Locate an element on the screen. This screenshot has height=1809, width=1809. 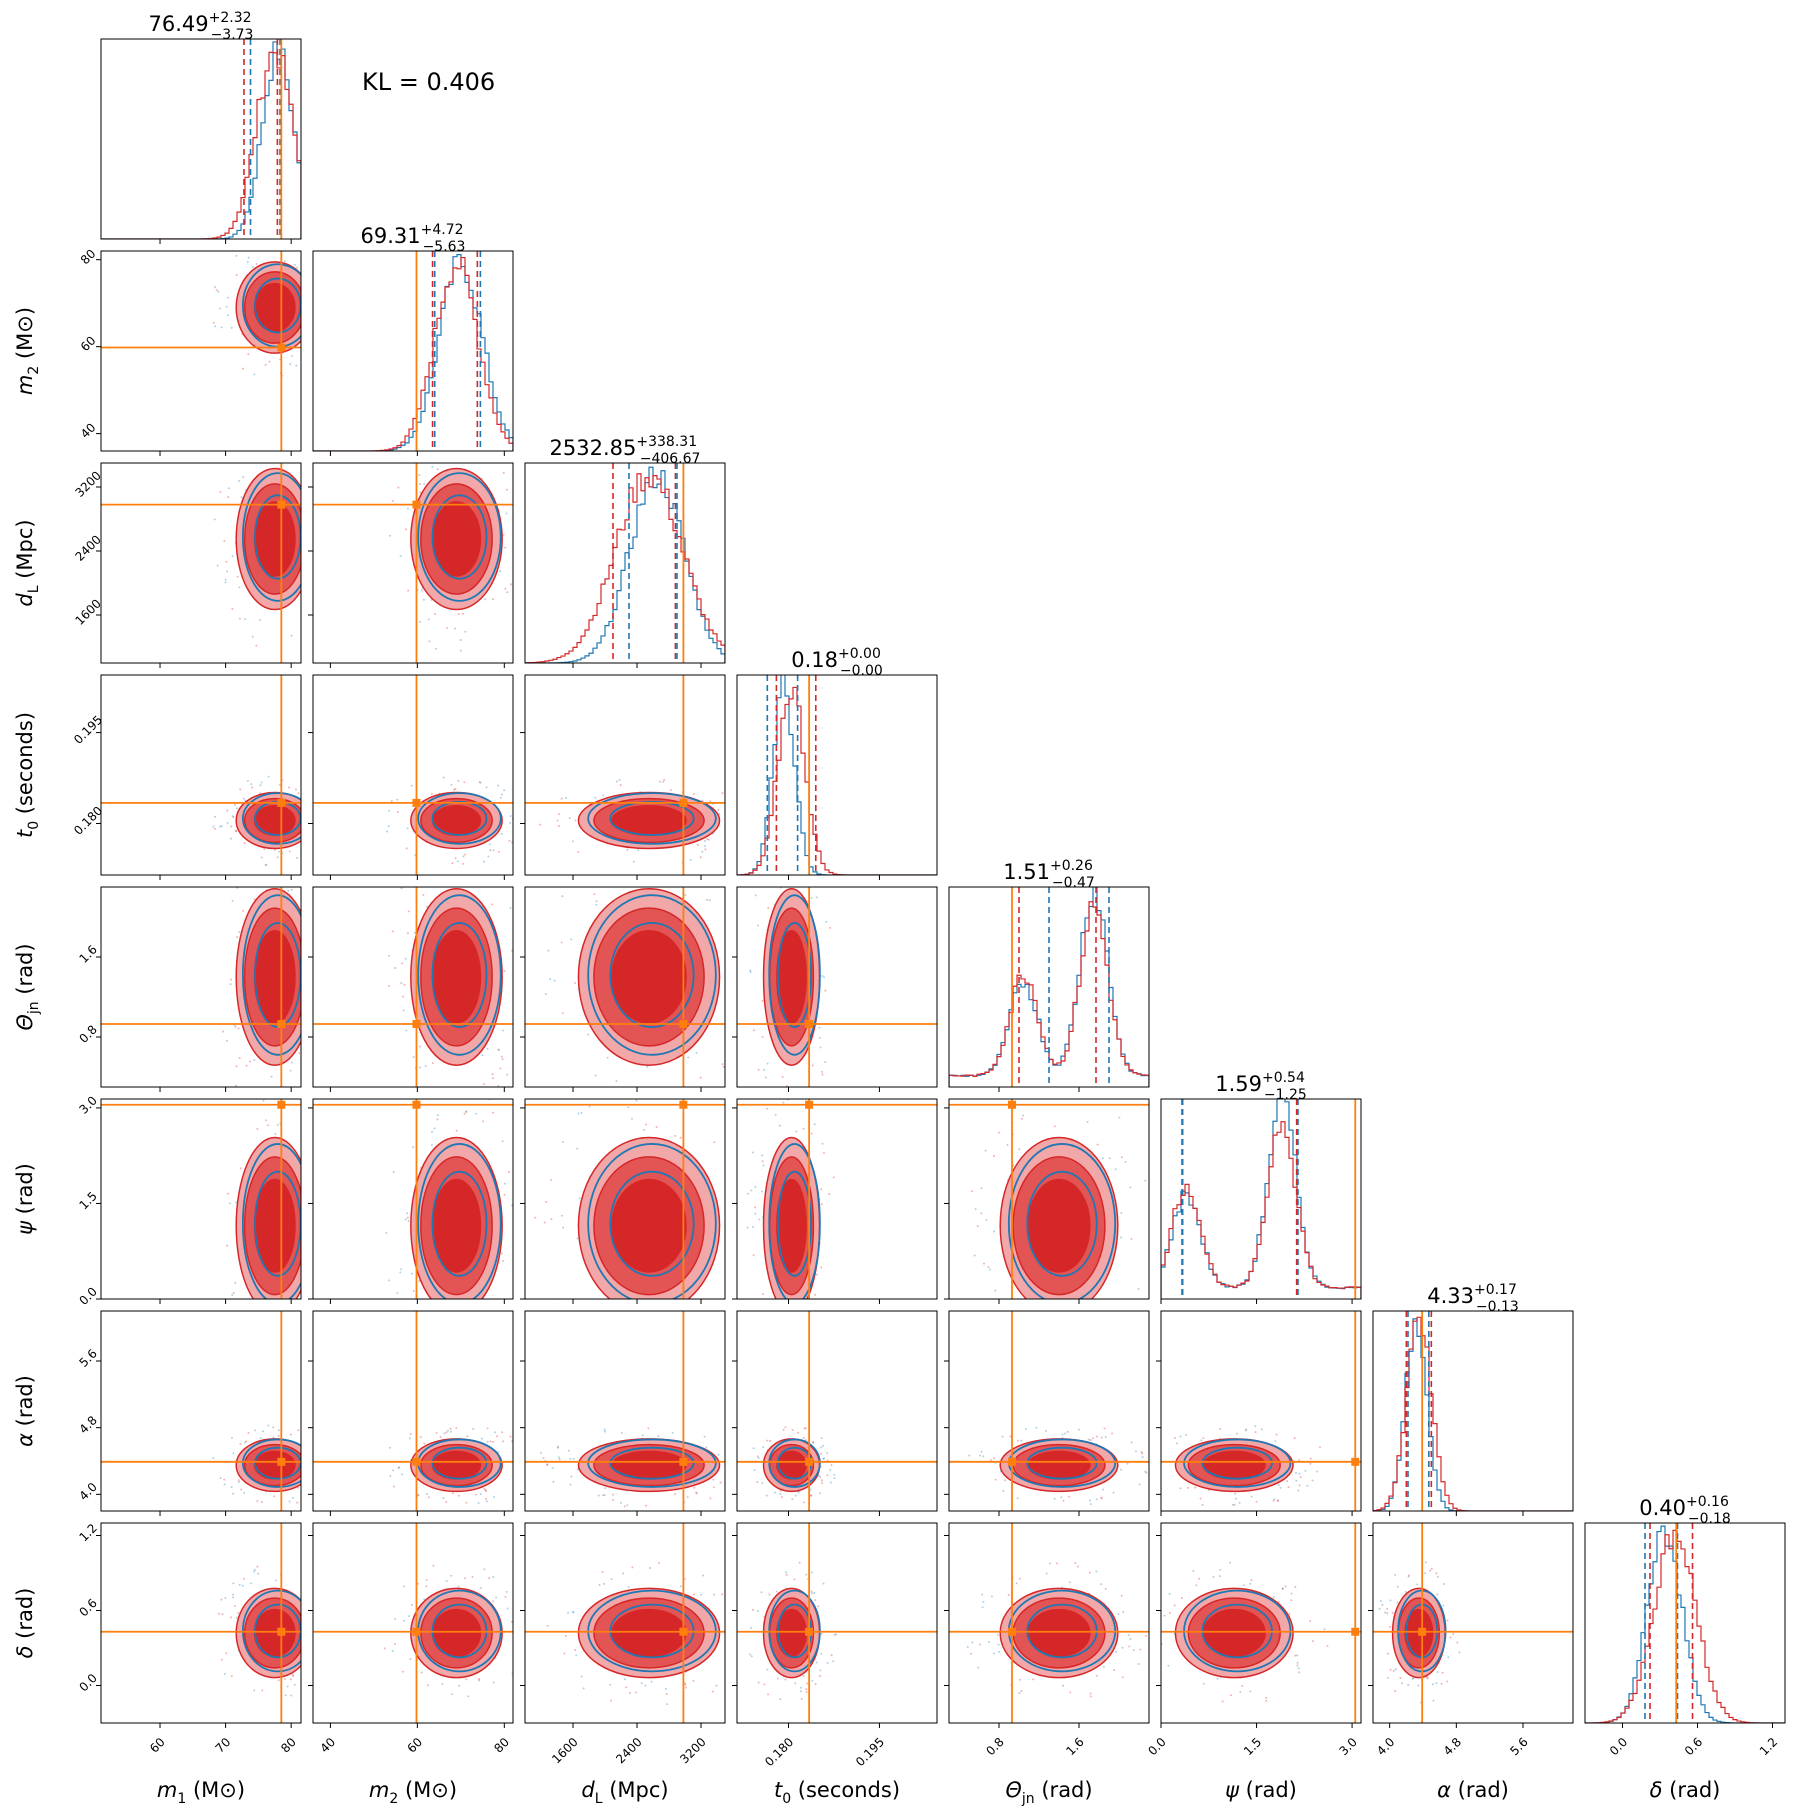
panel-m2-t0 is located at coordinates (411, 777).